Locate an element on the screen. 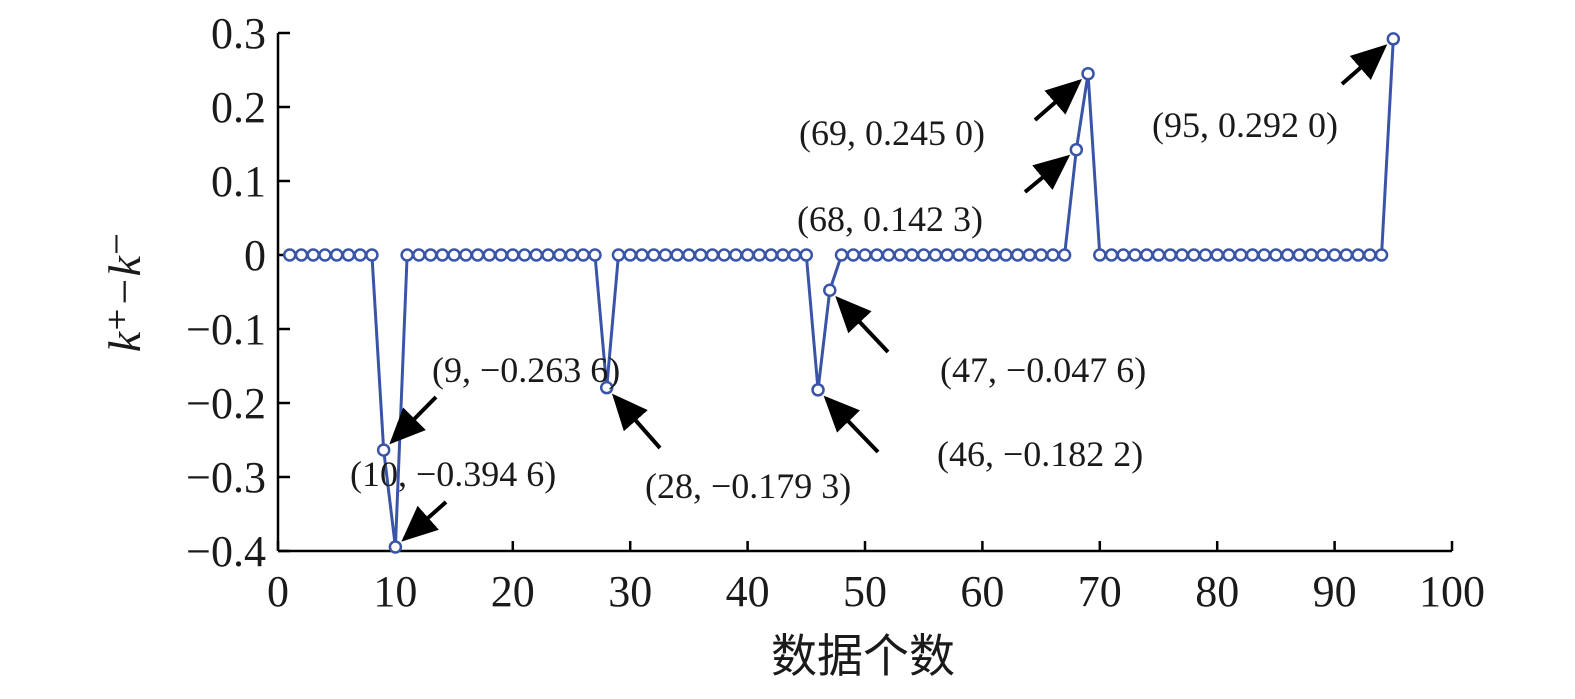 This screenshot has height=699, width=1575. x-tick-label: 0 is located at coordinates (278, 591).